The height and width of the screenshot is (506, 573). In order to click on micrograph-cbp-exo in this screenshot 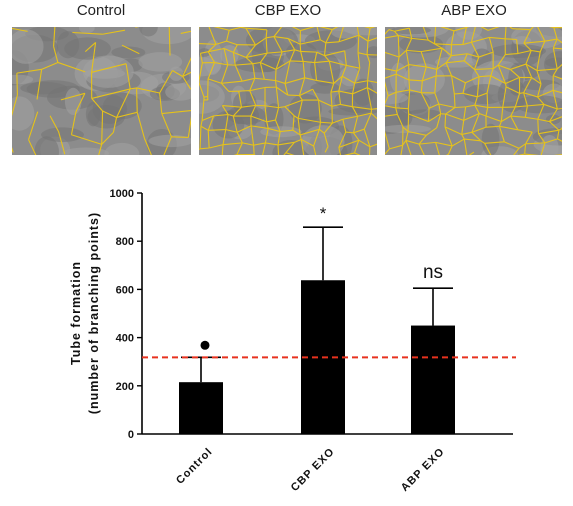, I will do `click(288, 91)`.